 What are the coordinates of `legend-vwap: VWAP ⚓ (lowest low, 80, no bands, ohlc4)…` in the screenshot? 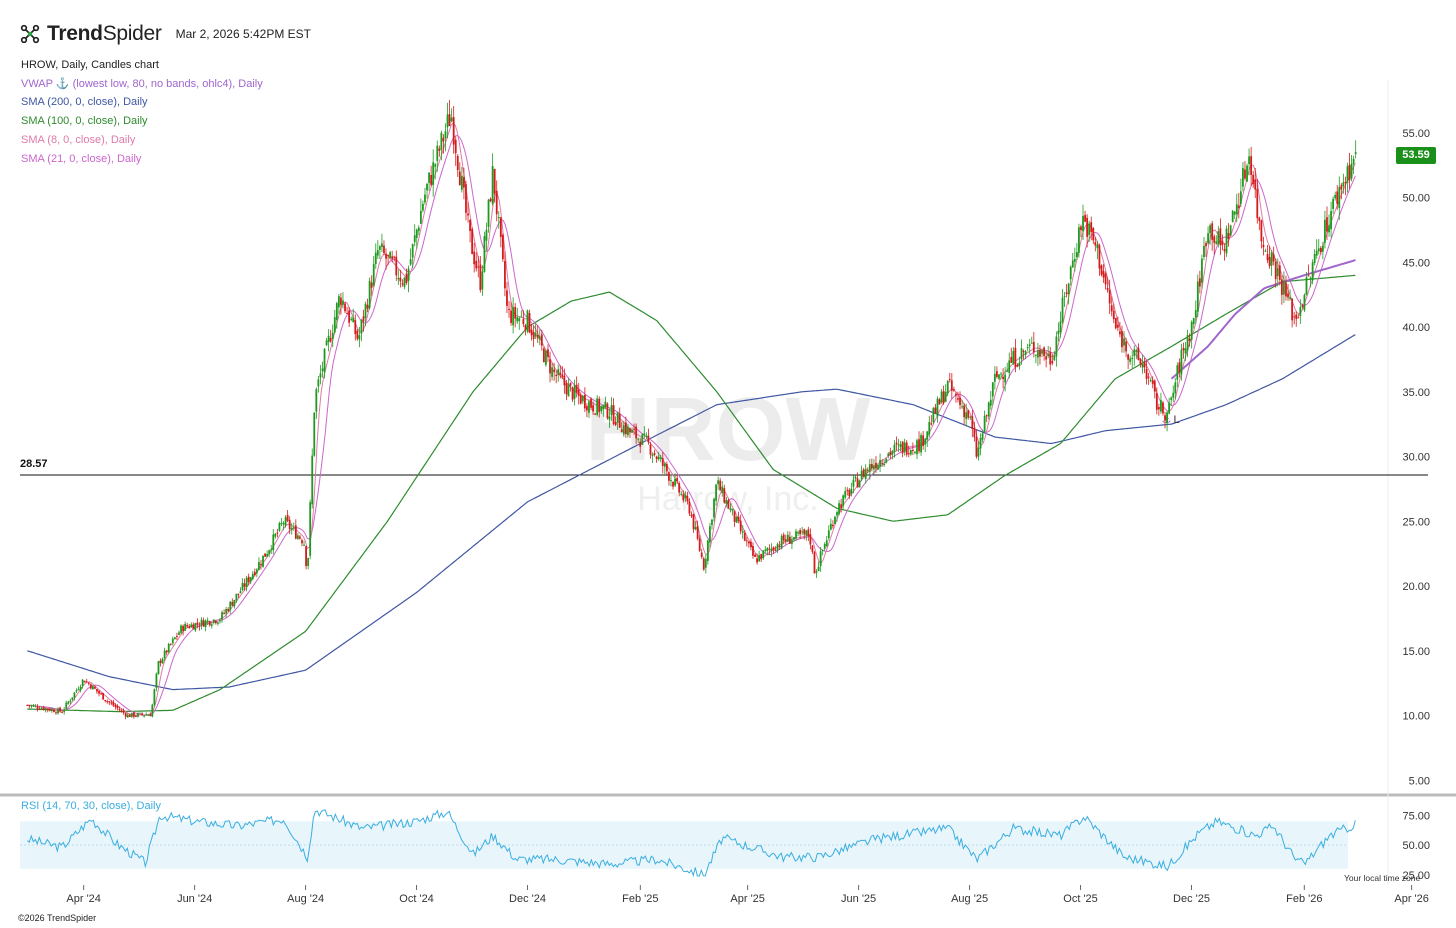 It's located at (142, 83).